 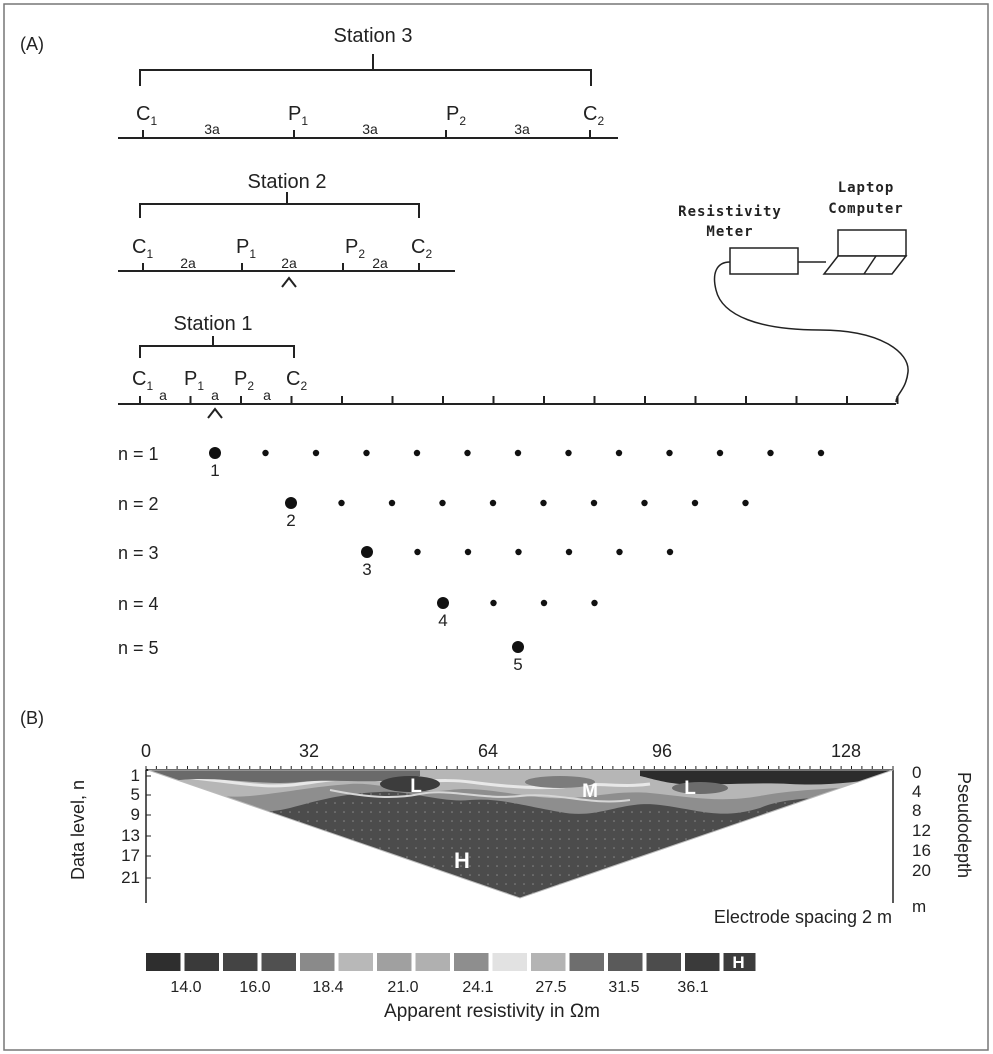 What do you see at coordinates (289, 263) in the screenshot?
I see `station-2-spacing-2: 2a` at bounding box center [289, 263].